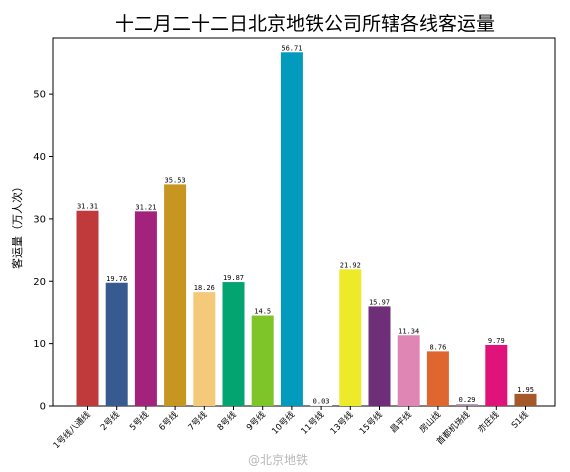  I want to click on y-axis-label: 客运量（万人次）, so click(17, 225).